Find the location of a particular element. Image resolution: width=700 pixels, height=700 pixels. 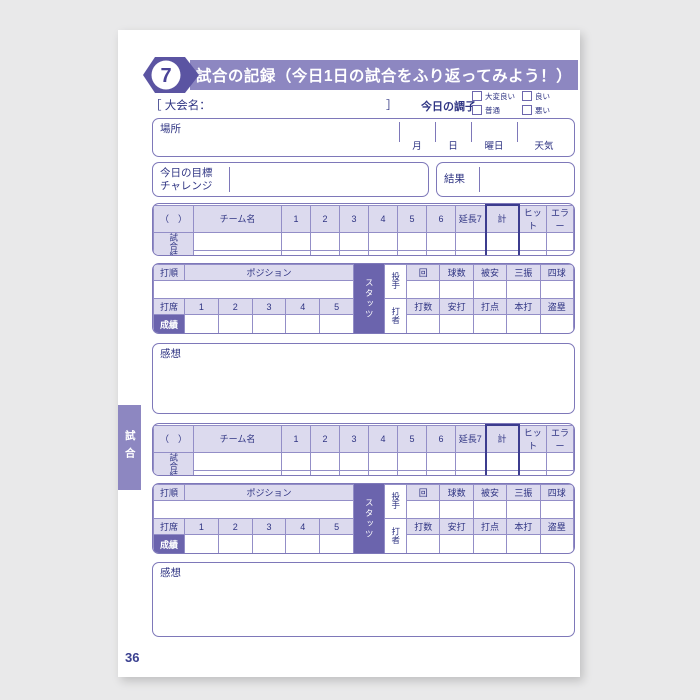

impressions-box-1: 感想 is located at coordinates (363, 378).